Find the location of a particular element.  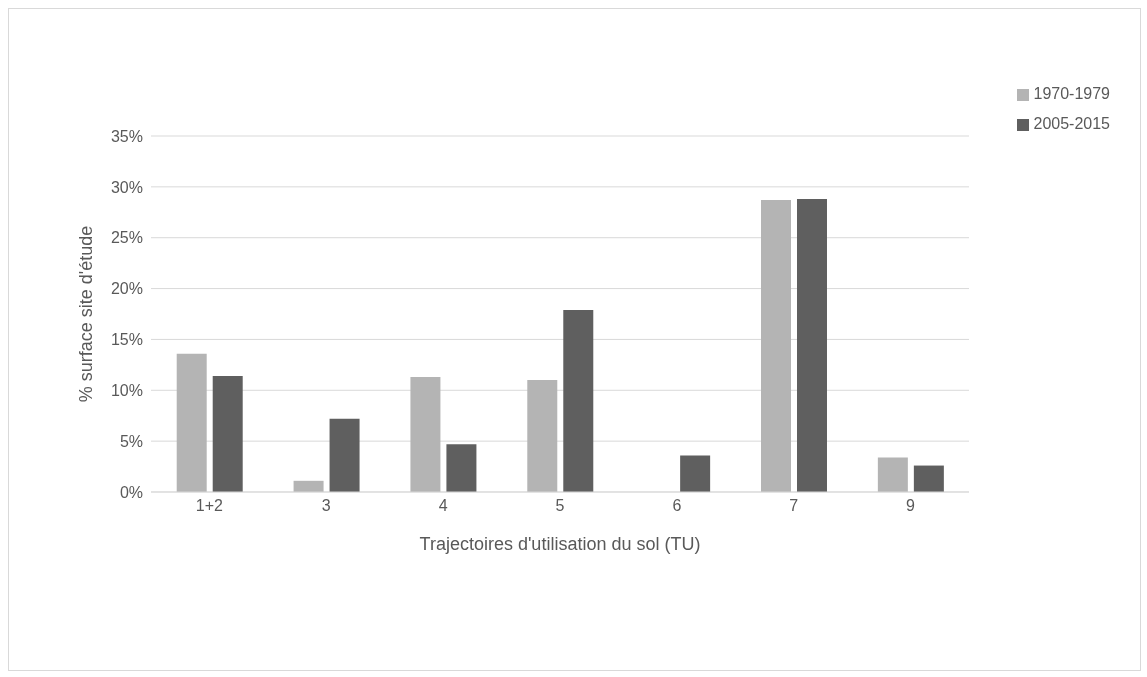

y-axis-title: % surface site d'étude is located at coordinates (86, 314).